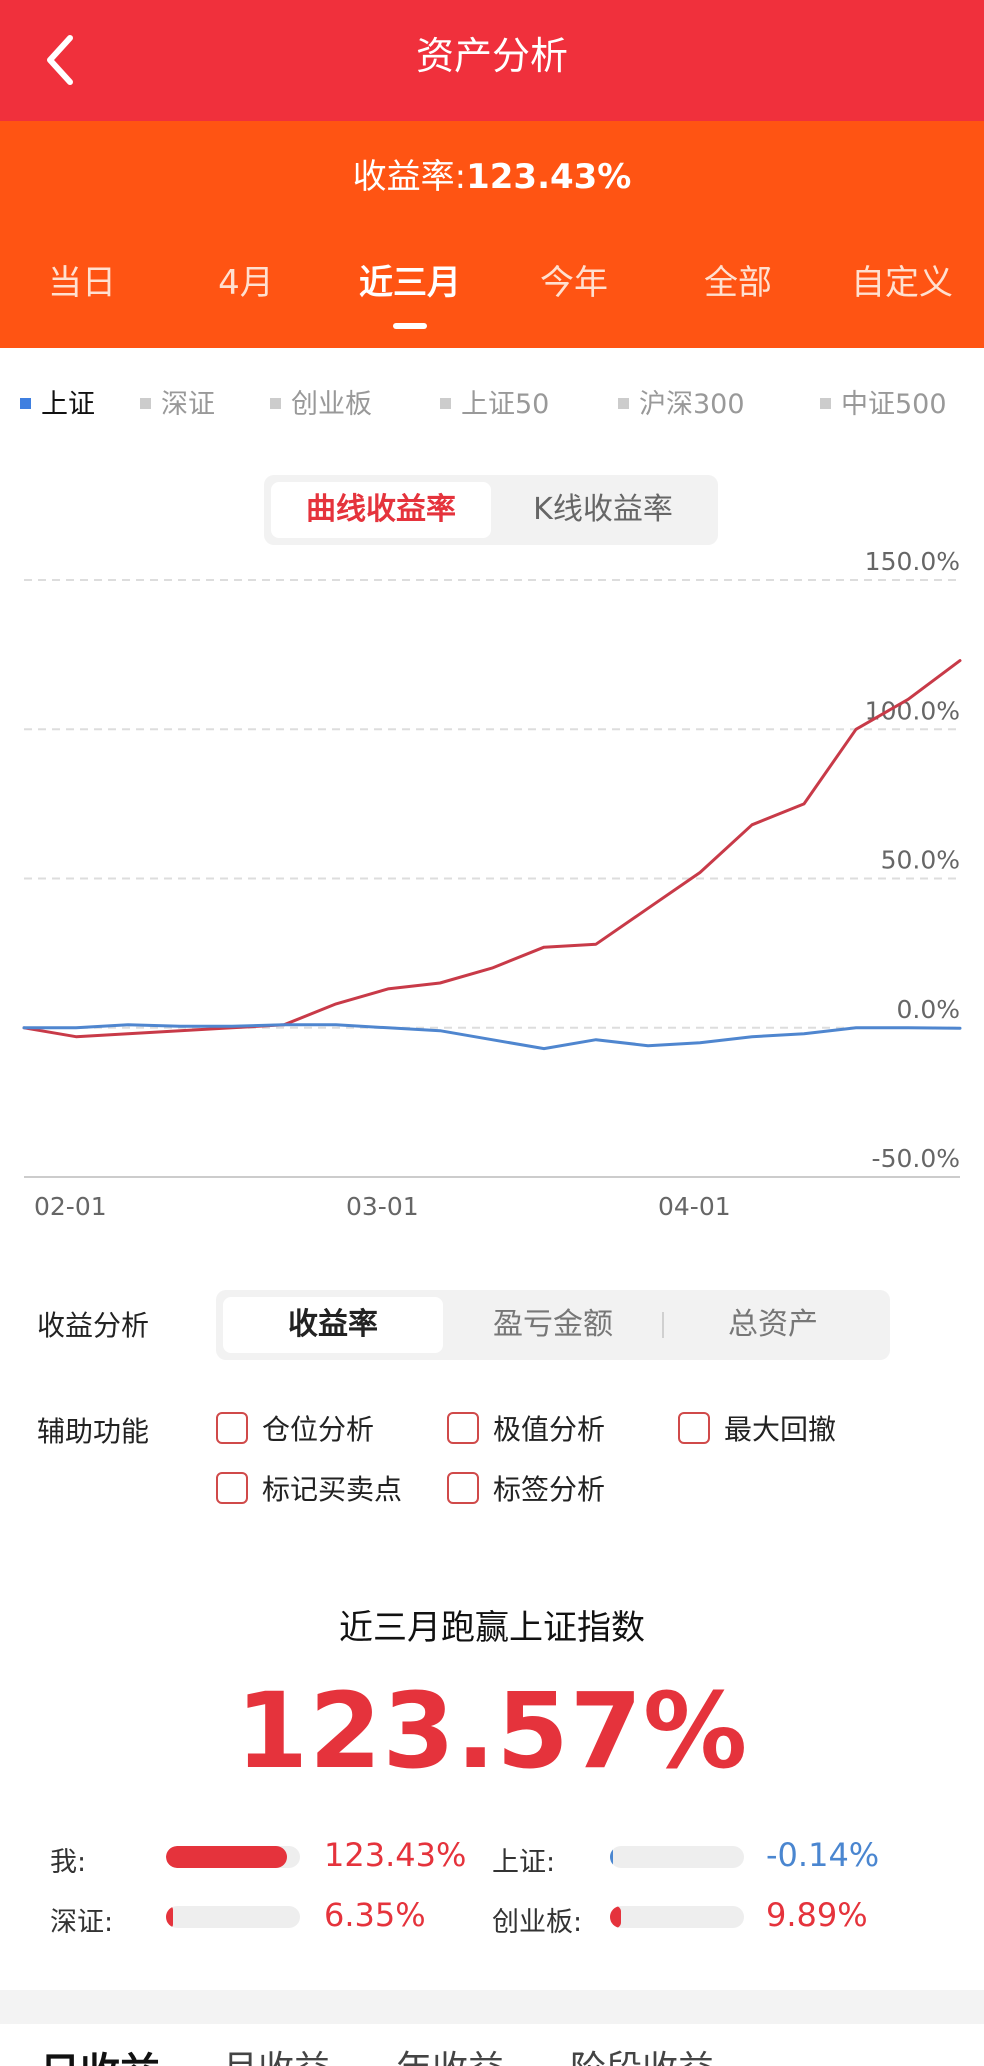  Describe the element at coordinates (491, 56) in the screenshot. I see `page-title: 资产分析` at that location.